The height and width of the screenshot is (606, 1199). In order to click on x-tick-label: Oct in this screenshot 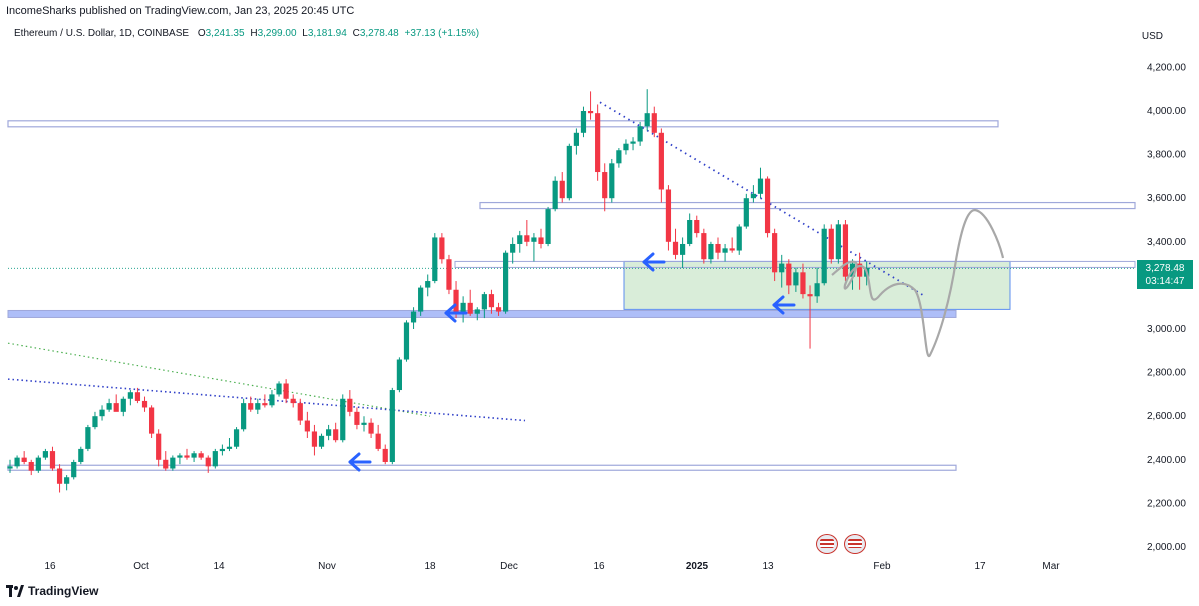, I will do `click(141, 566)`.